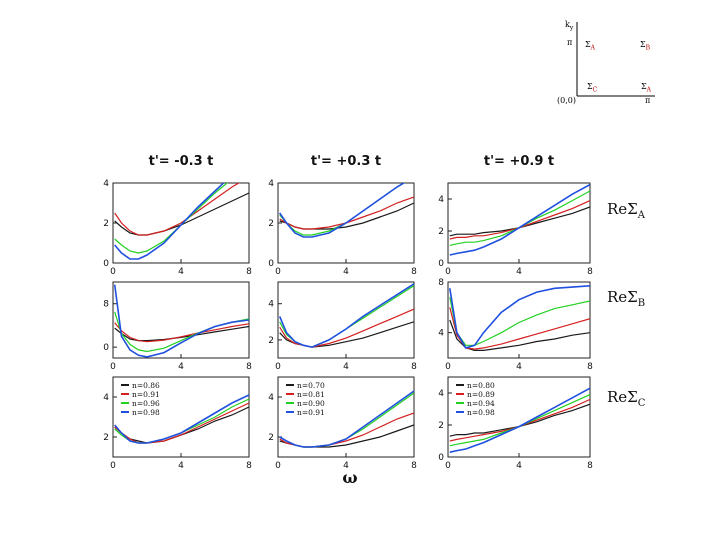 This screenshot has width=720, height=540. Describe the element at coordinates (481, 394) in the screenshot. I see `legend-label: n=0.89` at that location.